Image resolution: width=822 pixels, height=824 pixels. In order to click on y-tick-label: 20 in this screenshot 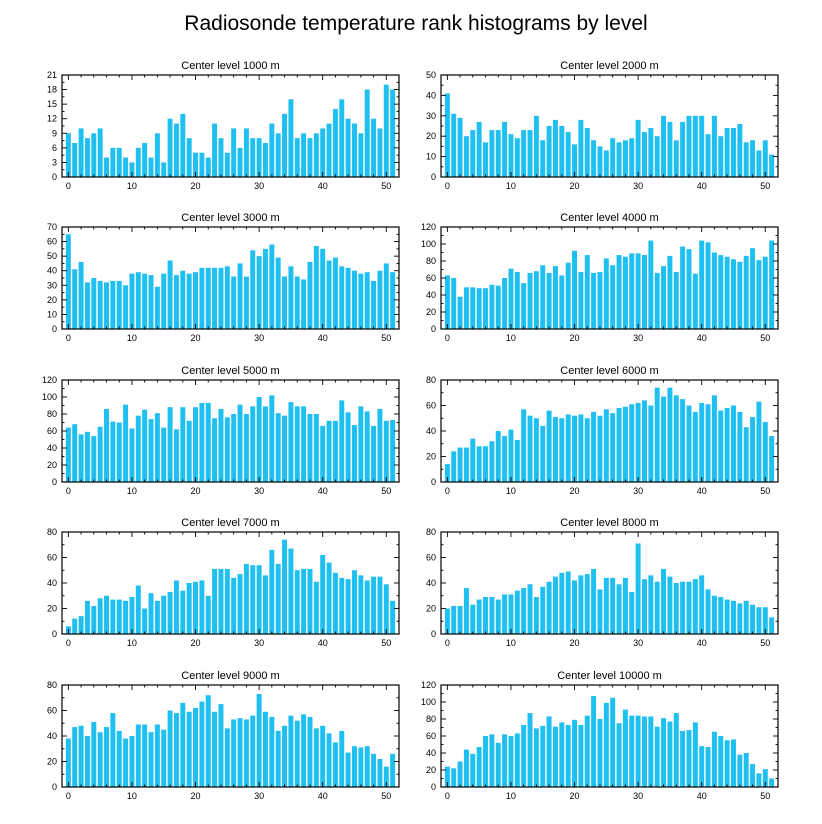, I will do `click(431, 457)`.